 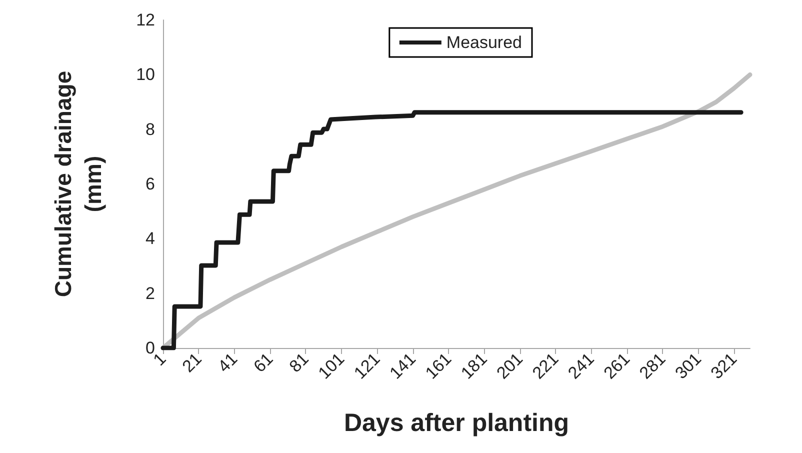 What do you see at coordinates (263, 362) in the screenshot?
I see `x-tick-label: 61` at bounding box center [263, 362].